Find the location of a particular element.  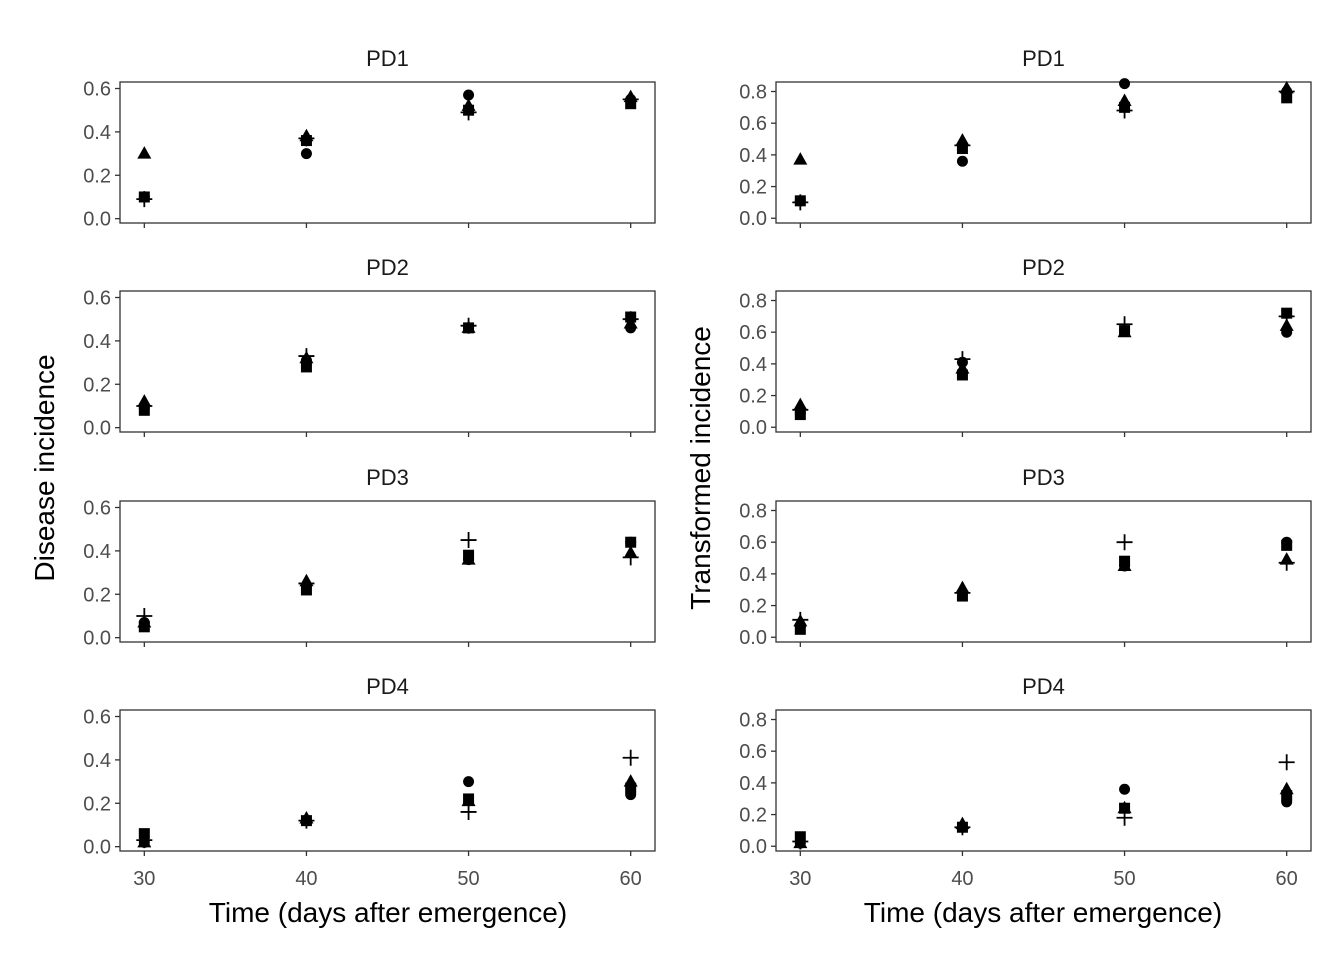

panel-left-pd2: PD2 0.0 0.2 0.4 0.6 is located at coordinates (369, 347).